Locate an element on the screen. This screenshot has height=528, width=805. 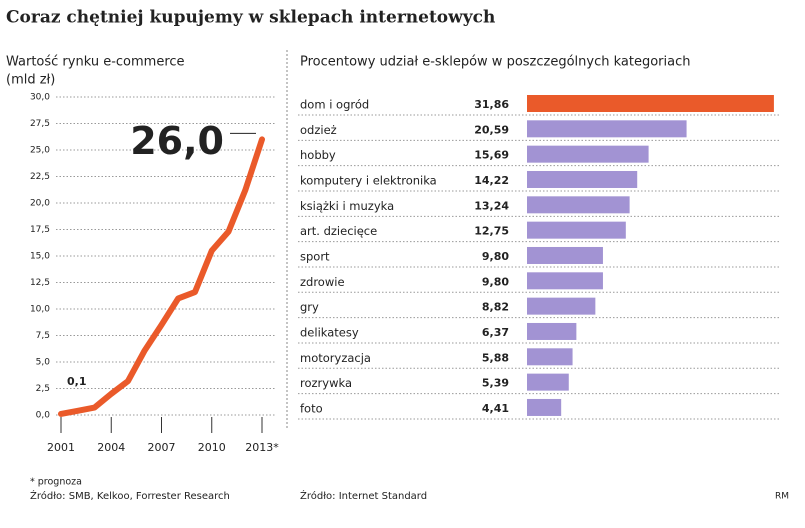
y-axis-label: Wartość rynku e-commerce is located at coordinates (95, 62).